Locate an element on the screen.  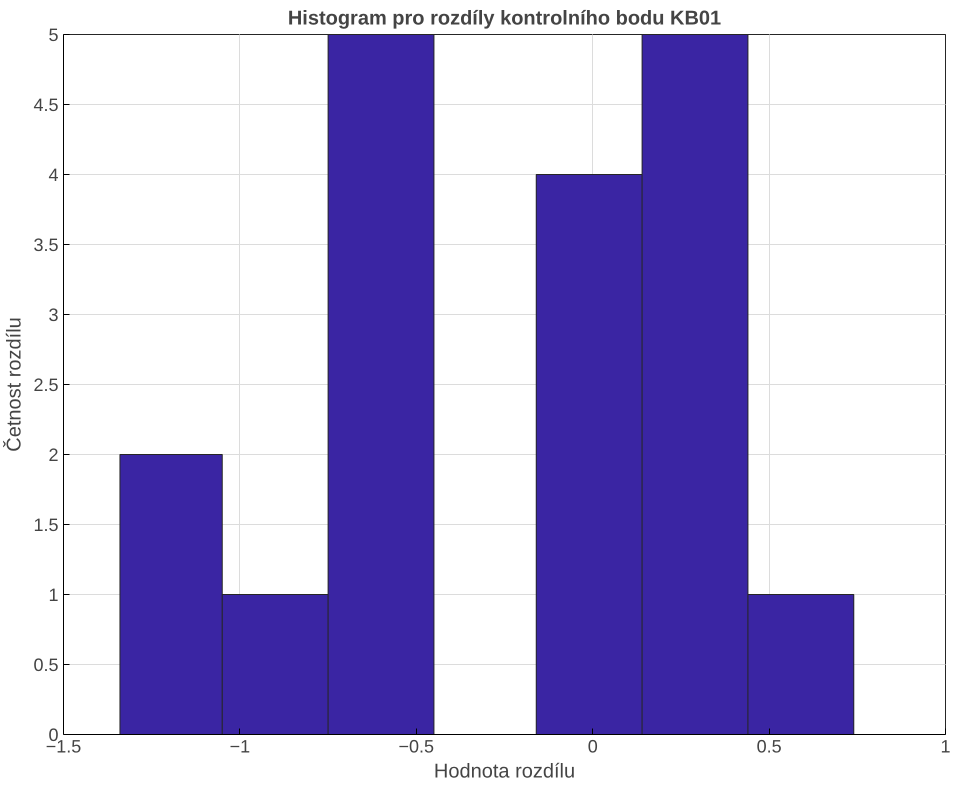
y-axis-title: Četnost rozdílu is located at coordinates (14, 384).